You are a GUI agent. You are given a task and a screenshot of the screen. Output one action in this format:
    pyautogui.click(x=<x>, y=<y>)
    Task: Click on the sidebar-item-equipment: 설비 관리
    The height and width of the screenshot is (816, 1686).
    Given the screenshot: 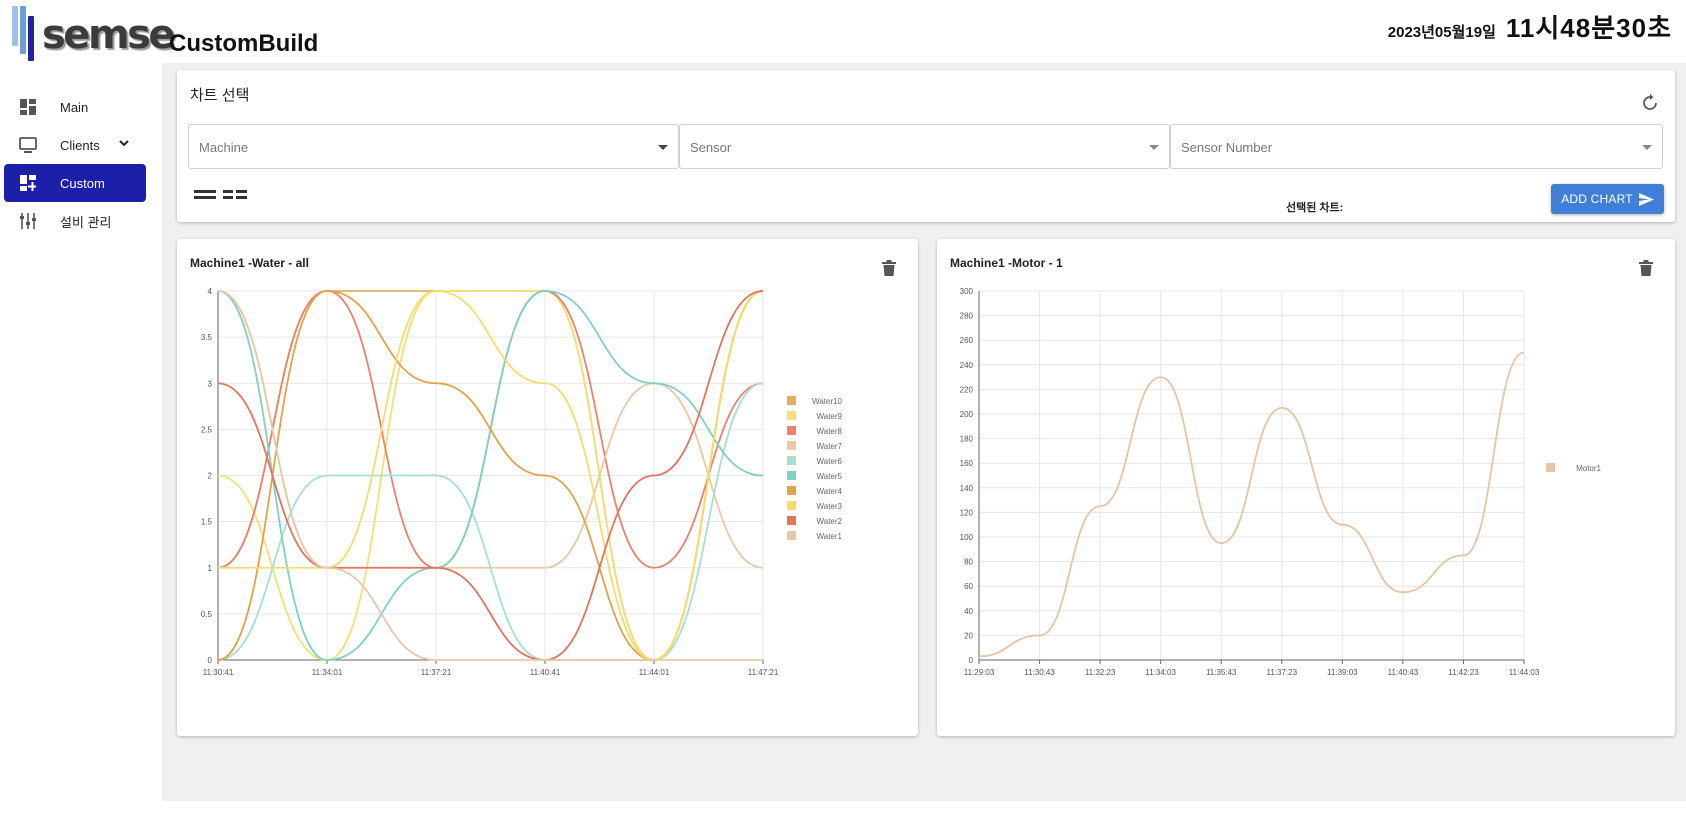 What is the action you would take?
    pyautogui.click(x=75, y=221)
    